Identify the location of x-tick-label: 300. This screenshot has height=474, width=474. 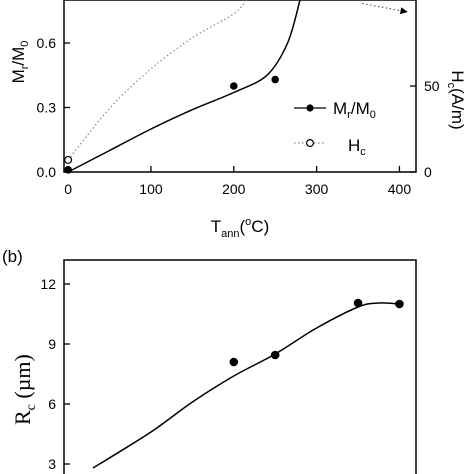
(317, 189).